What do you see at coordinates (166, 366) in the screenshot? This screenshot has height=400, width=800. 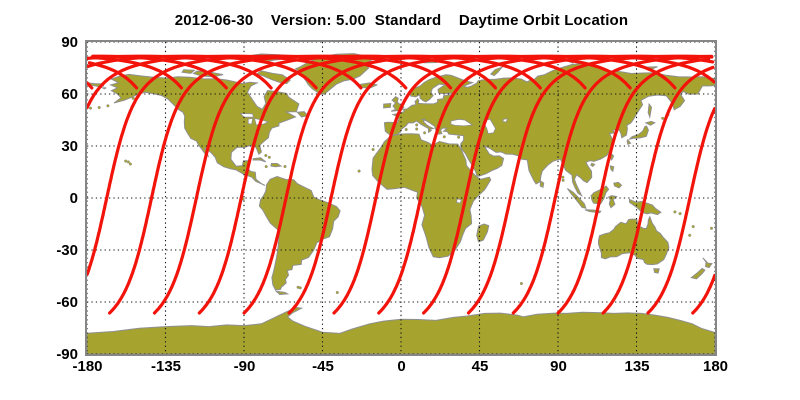 I see `x-tick-label: -135` at bounding box center [166, 366].